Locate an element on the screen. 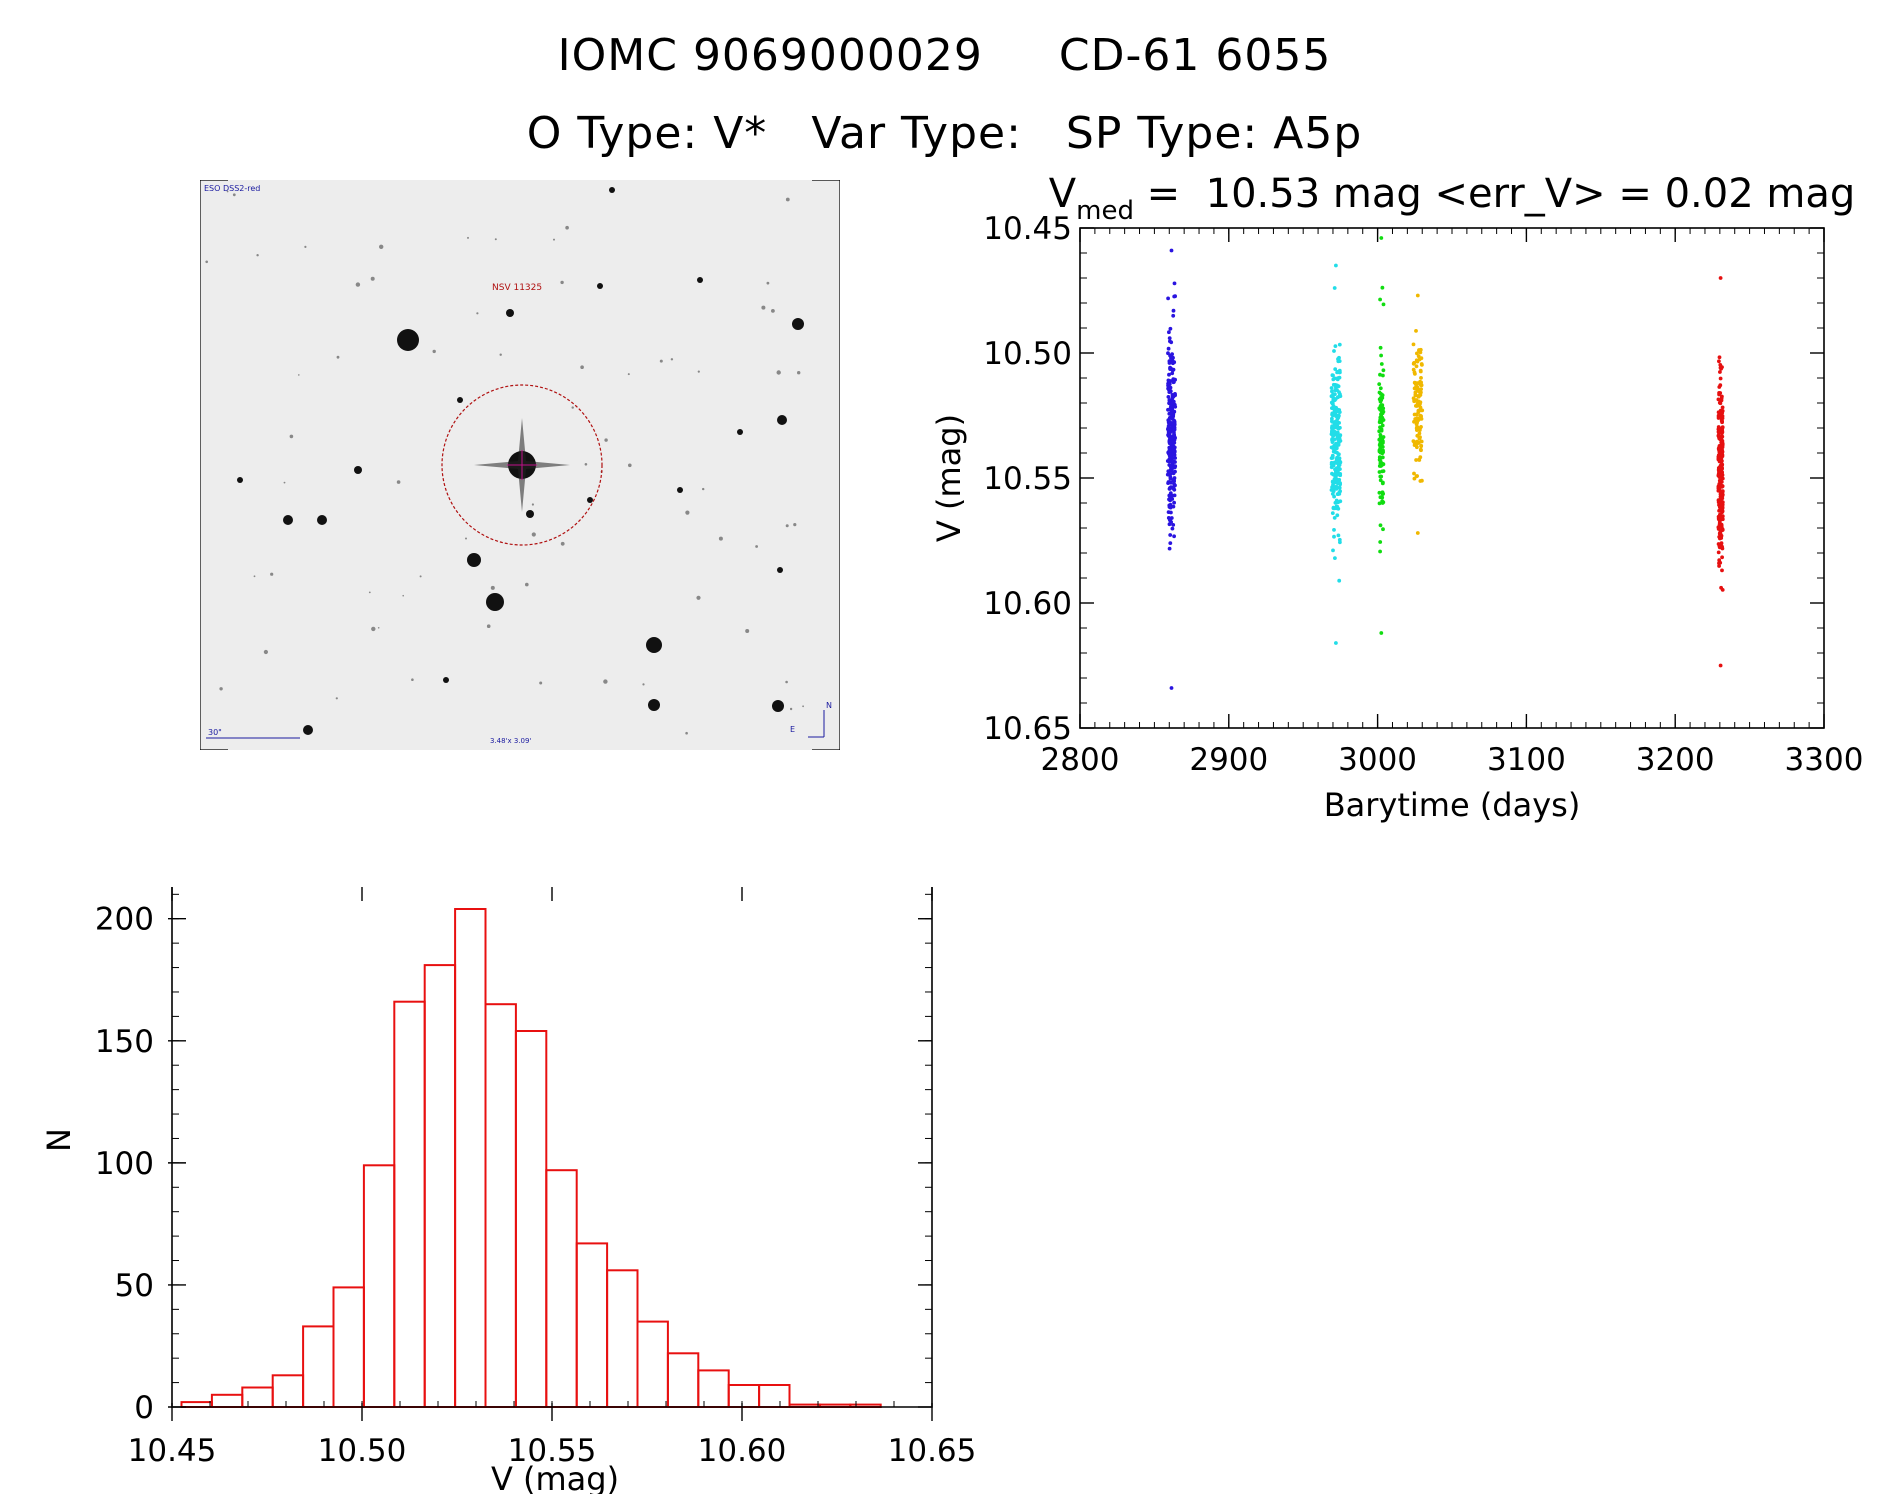 The image size is (1889, 1494). histogram-ytick-label: 50 is located at coordinates (134, 1286).